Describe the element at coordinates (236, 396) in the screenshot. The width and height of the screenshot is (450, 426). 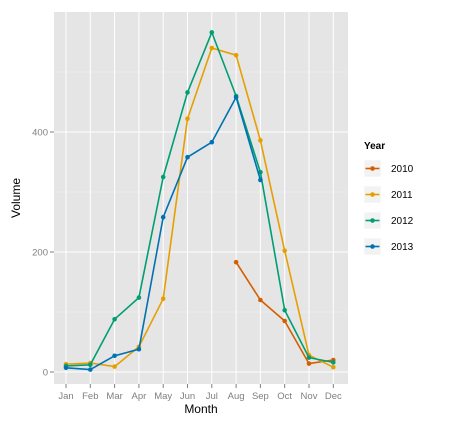
I see `x-tick-label: Aug` at that location.